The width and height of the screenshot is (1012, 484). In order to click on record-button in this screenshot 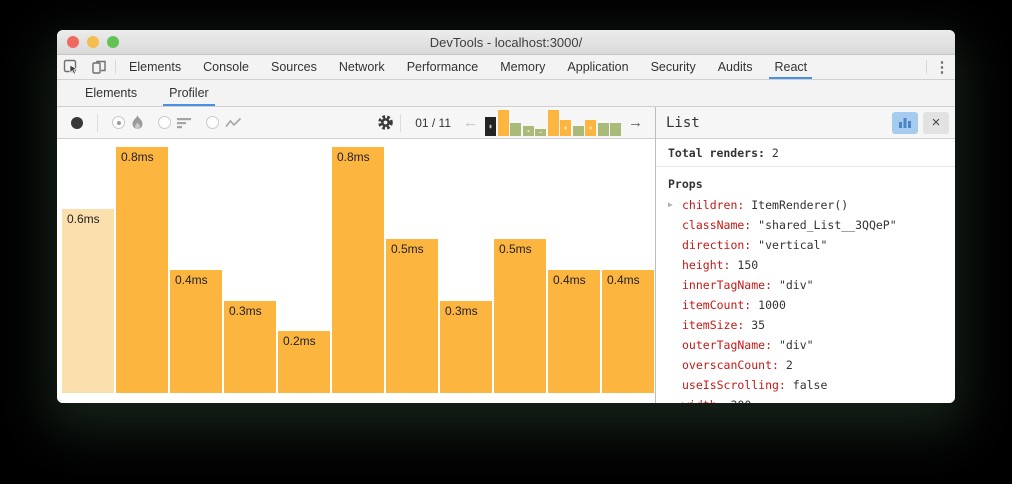, I will do `click(77, 122)`.